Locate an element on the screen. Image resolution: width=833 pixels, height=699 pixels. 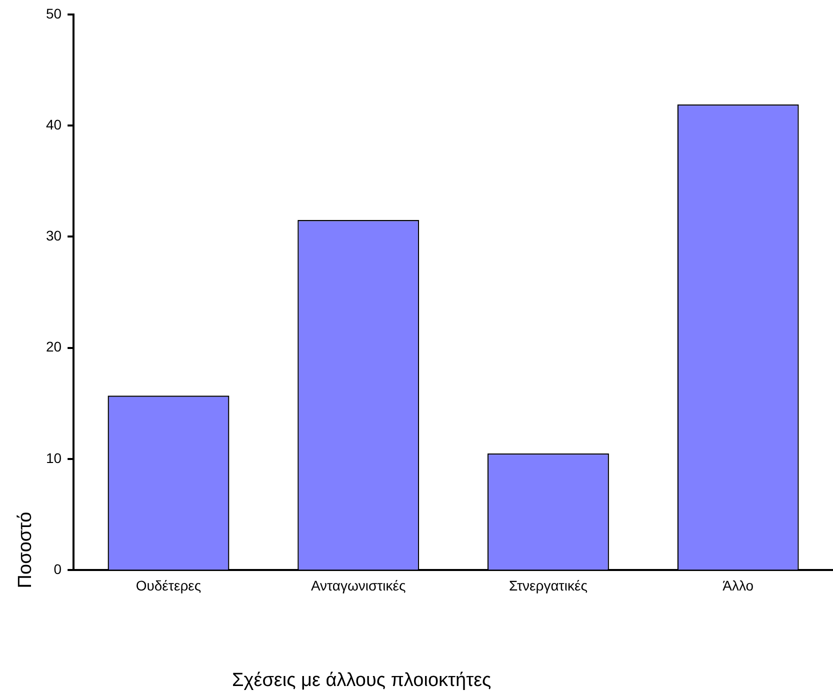
y-tick-label: 50 is located at coordinates (54, 13).